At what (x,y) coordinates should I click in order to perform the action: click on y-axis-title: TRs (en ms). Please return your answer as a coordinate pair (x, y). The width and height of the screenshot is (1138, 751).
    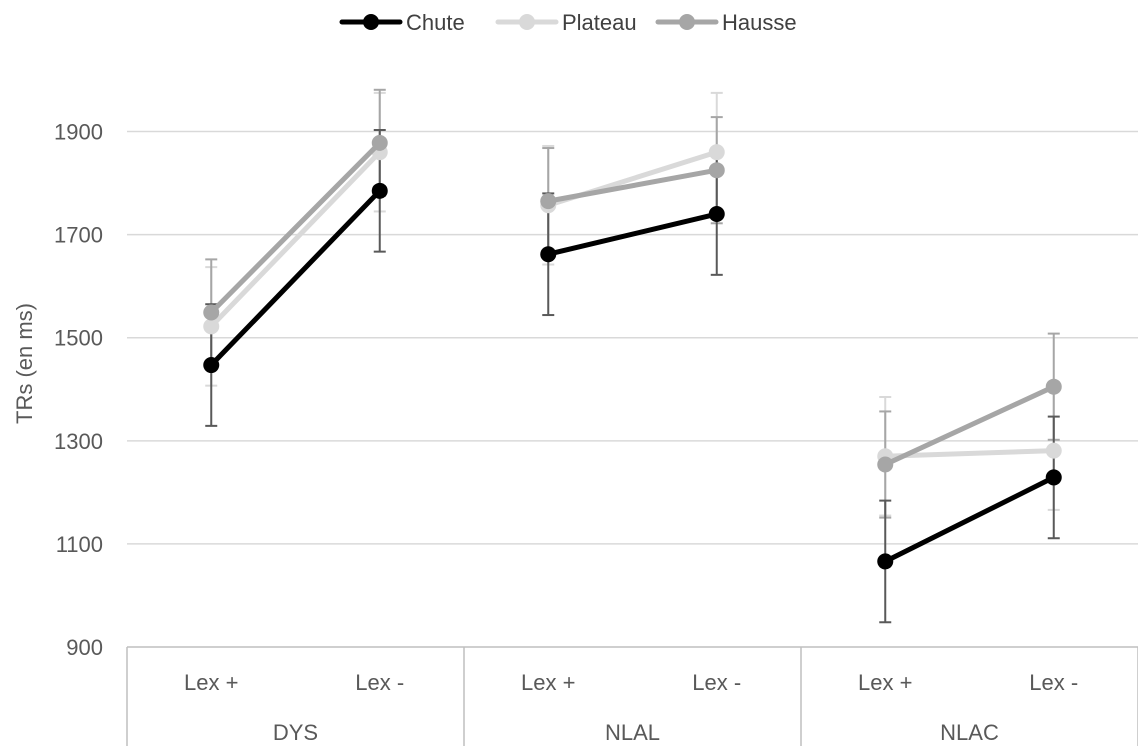
    Looking at the image, I should click on (24, 363).